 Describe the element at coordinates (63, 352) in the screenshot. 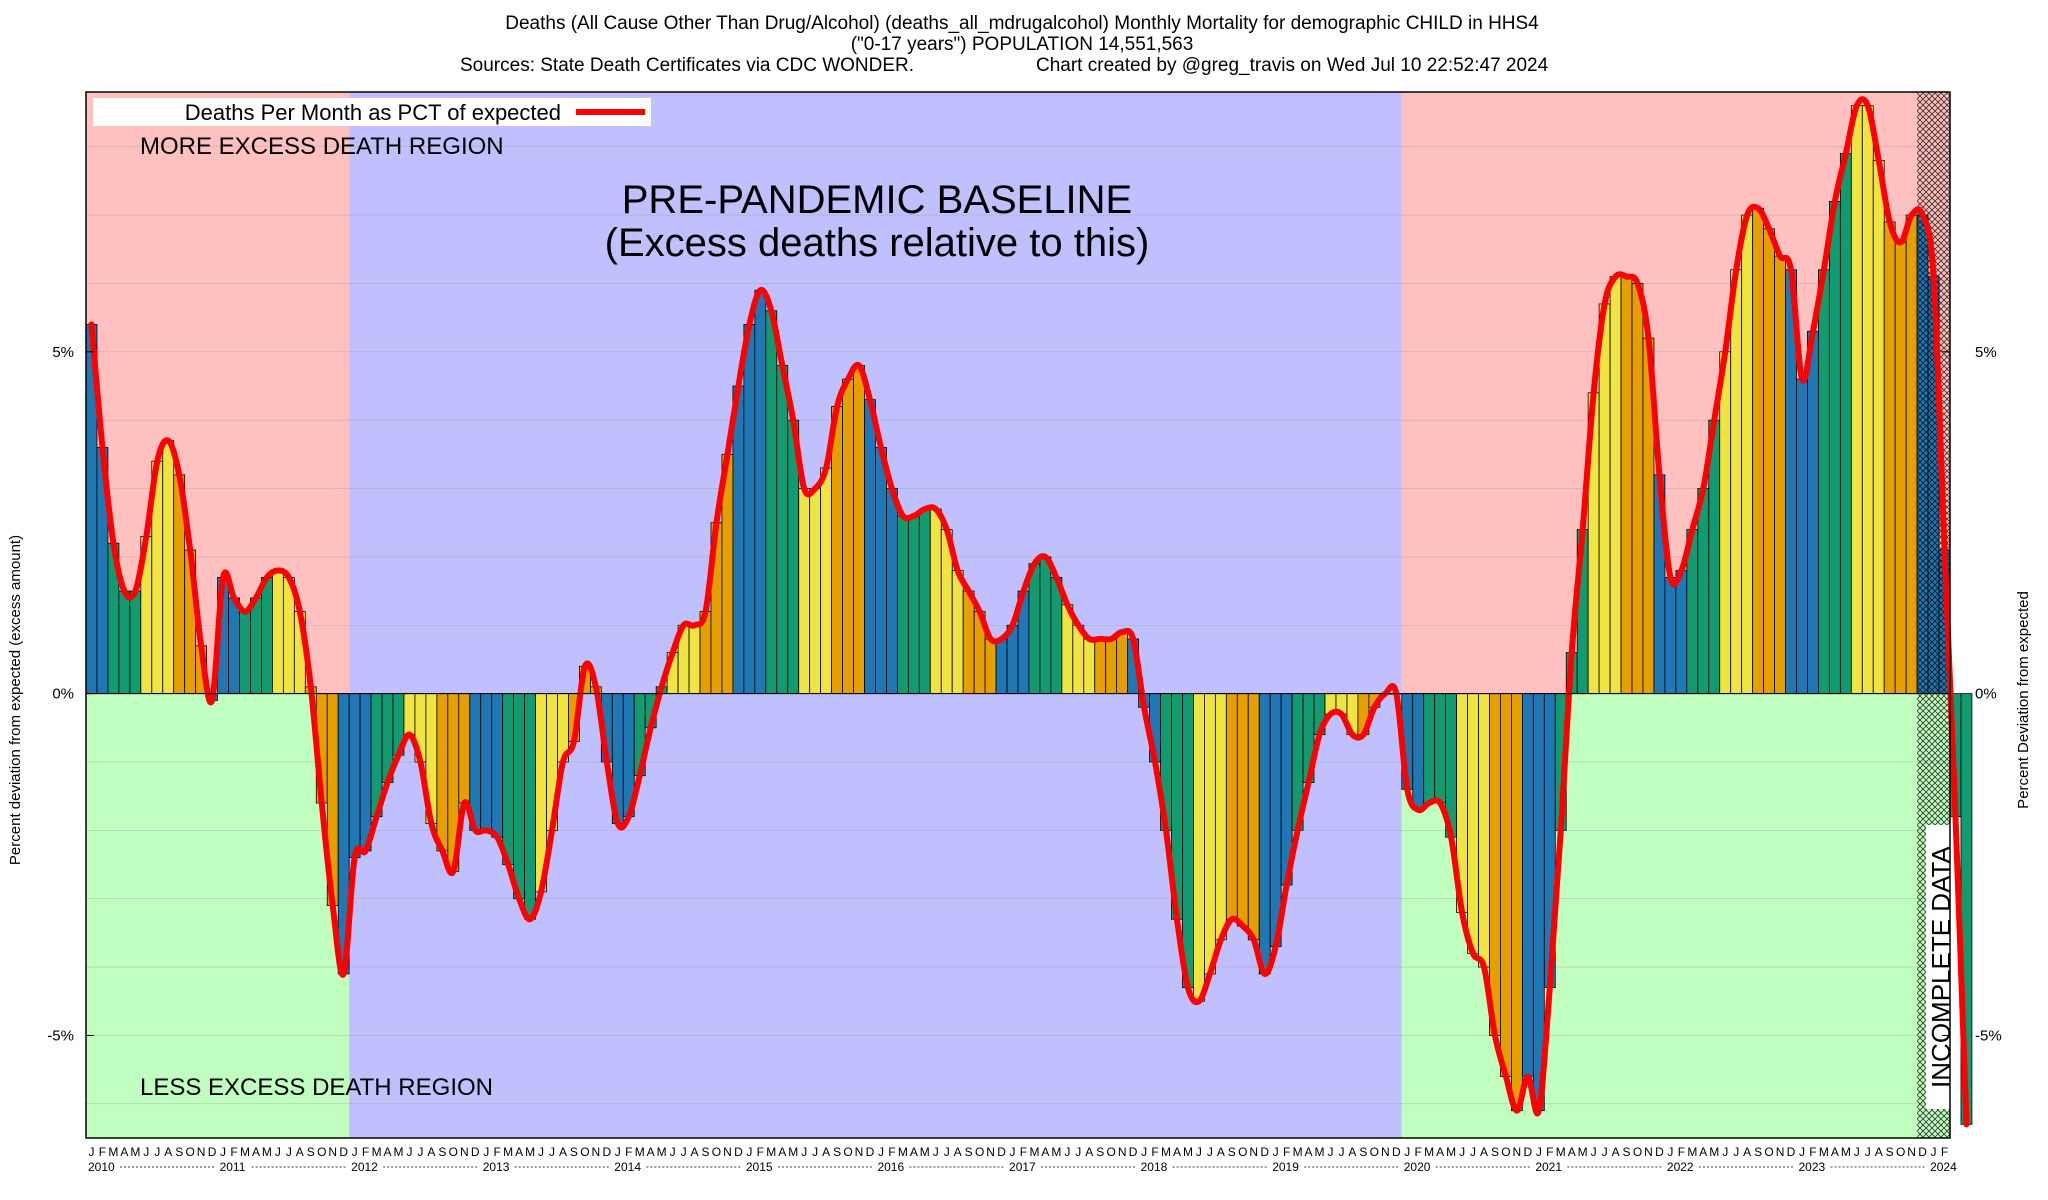

I see `y-tick-label-left: 5%` at that location.